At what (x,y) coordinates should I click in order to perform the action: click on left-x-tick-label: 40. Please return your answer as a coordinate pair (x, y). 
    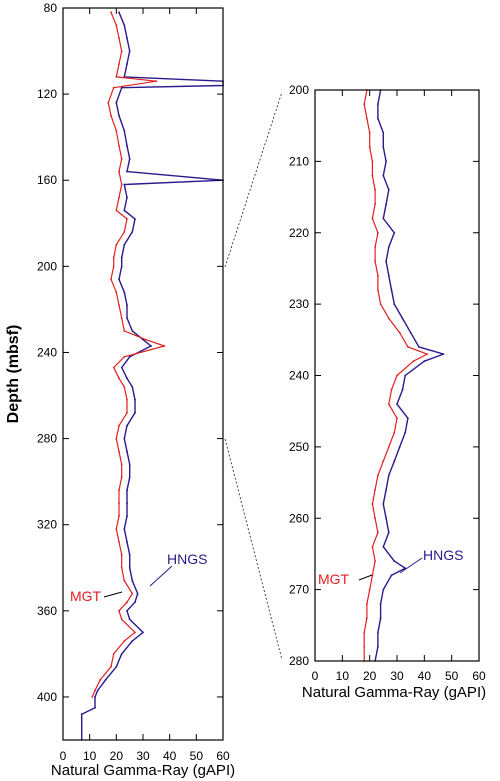
    Looking at the image, I should click on (170, 756).